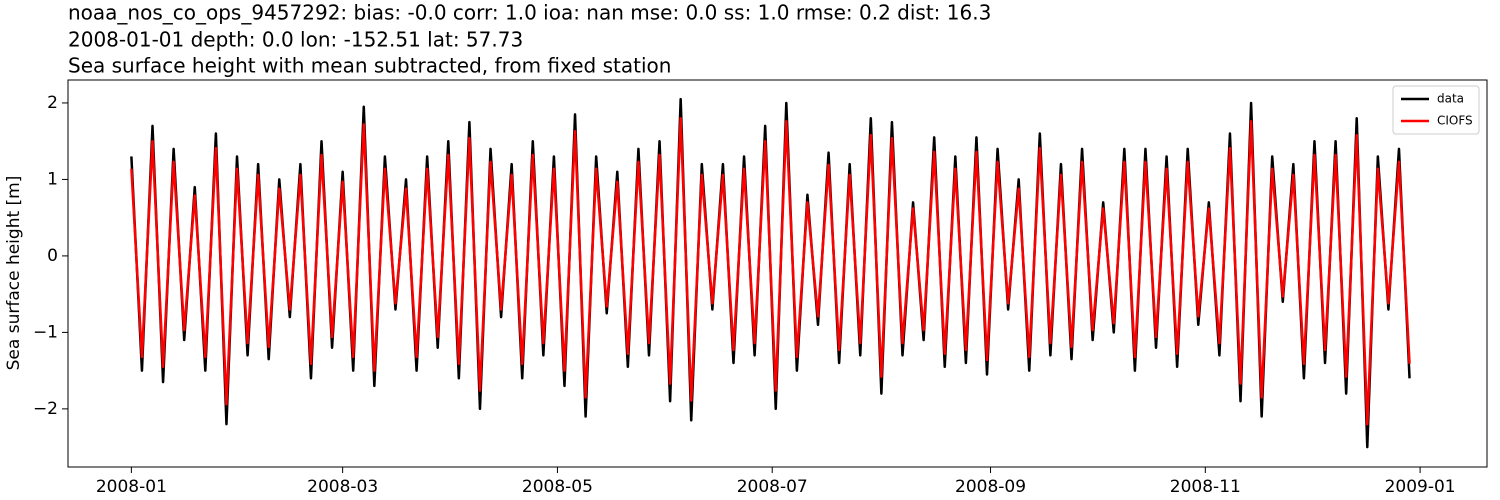 The width and height of the screenshot is (1500, 500). I want to click on x-tick-label: 2008-03, so click(342, 487).